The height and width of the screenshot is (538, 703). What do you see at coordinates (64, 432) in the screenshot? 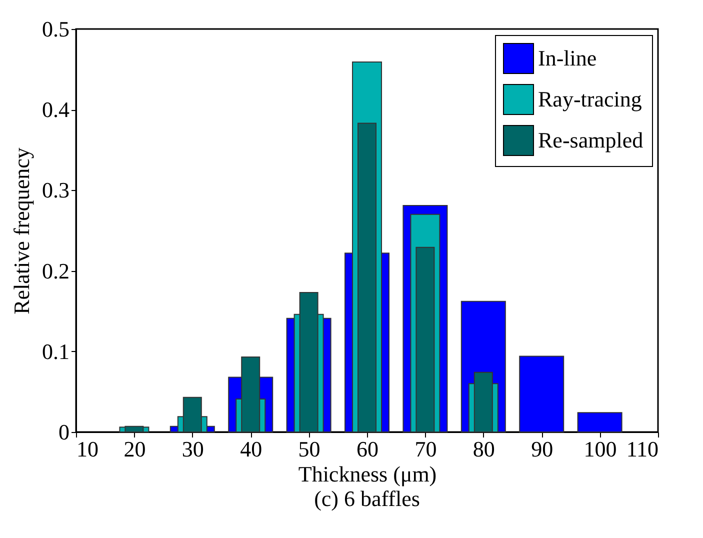
I see `y-tick-label: 0` at bounding box center [64, 432].